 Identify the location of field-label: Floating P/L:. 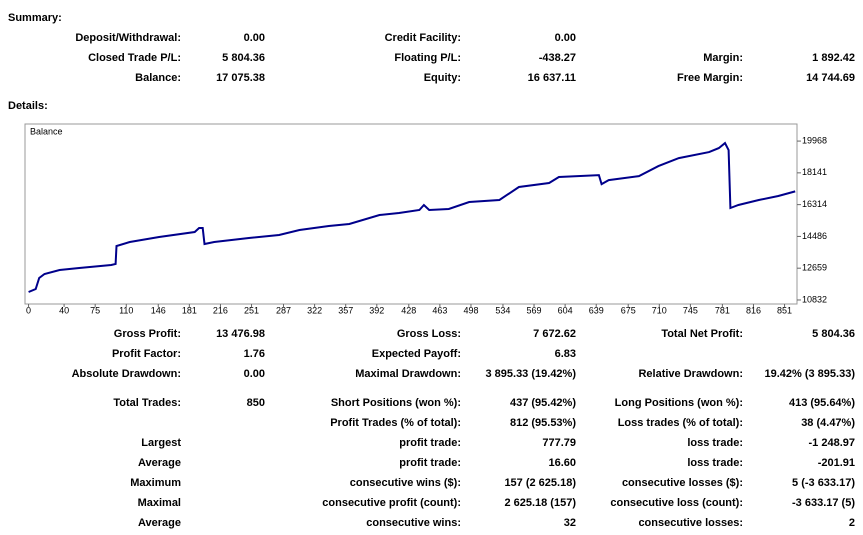
(427, 58).